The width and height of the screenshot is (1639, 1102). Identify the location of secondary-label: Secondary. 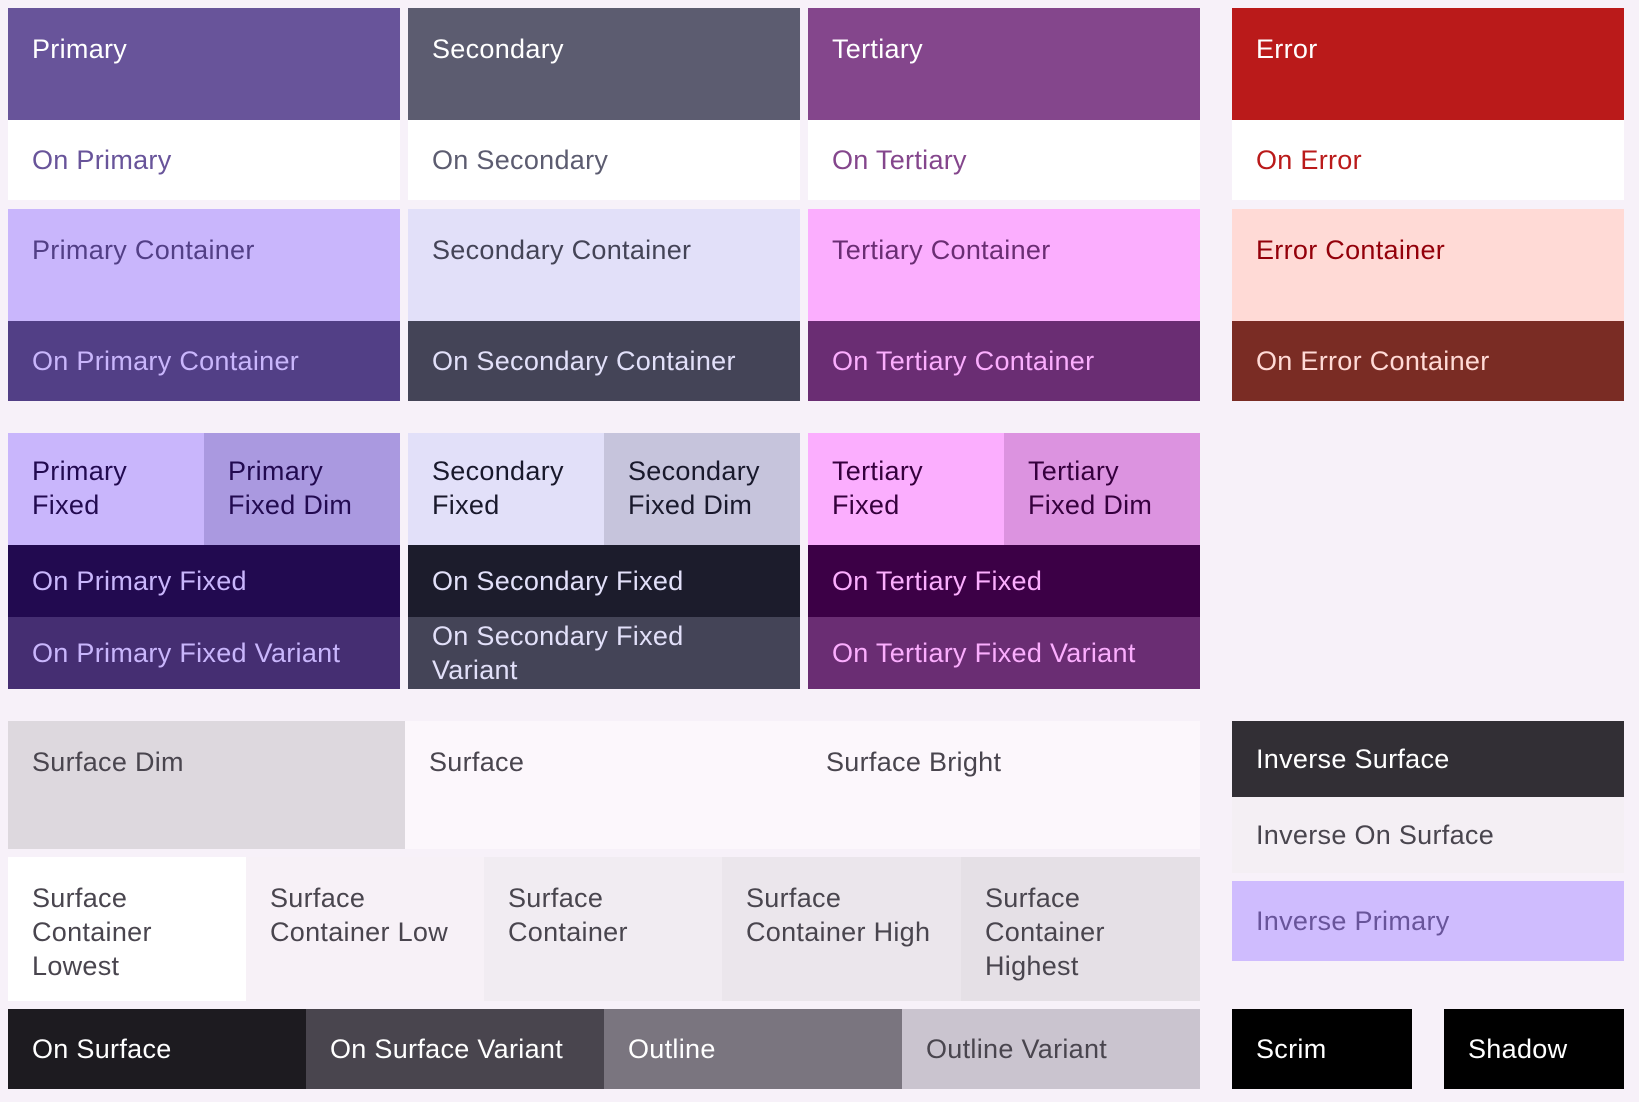
(498, 49).